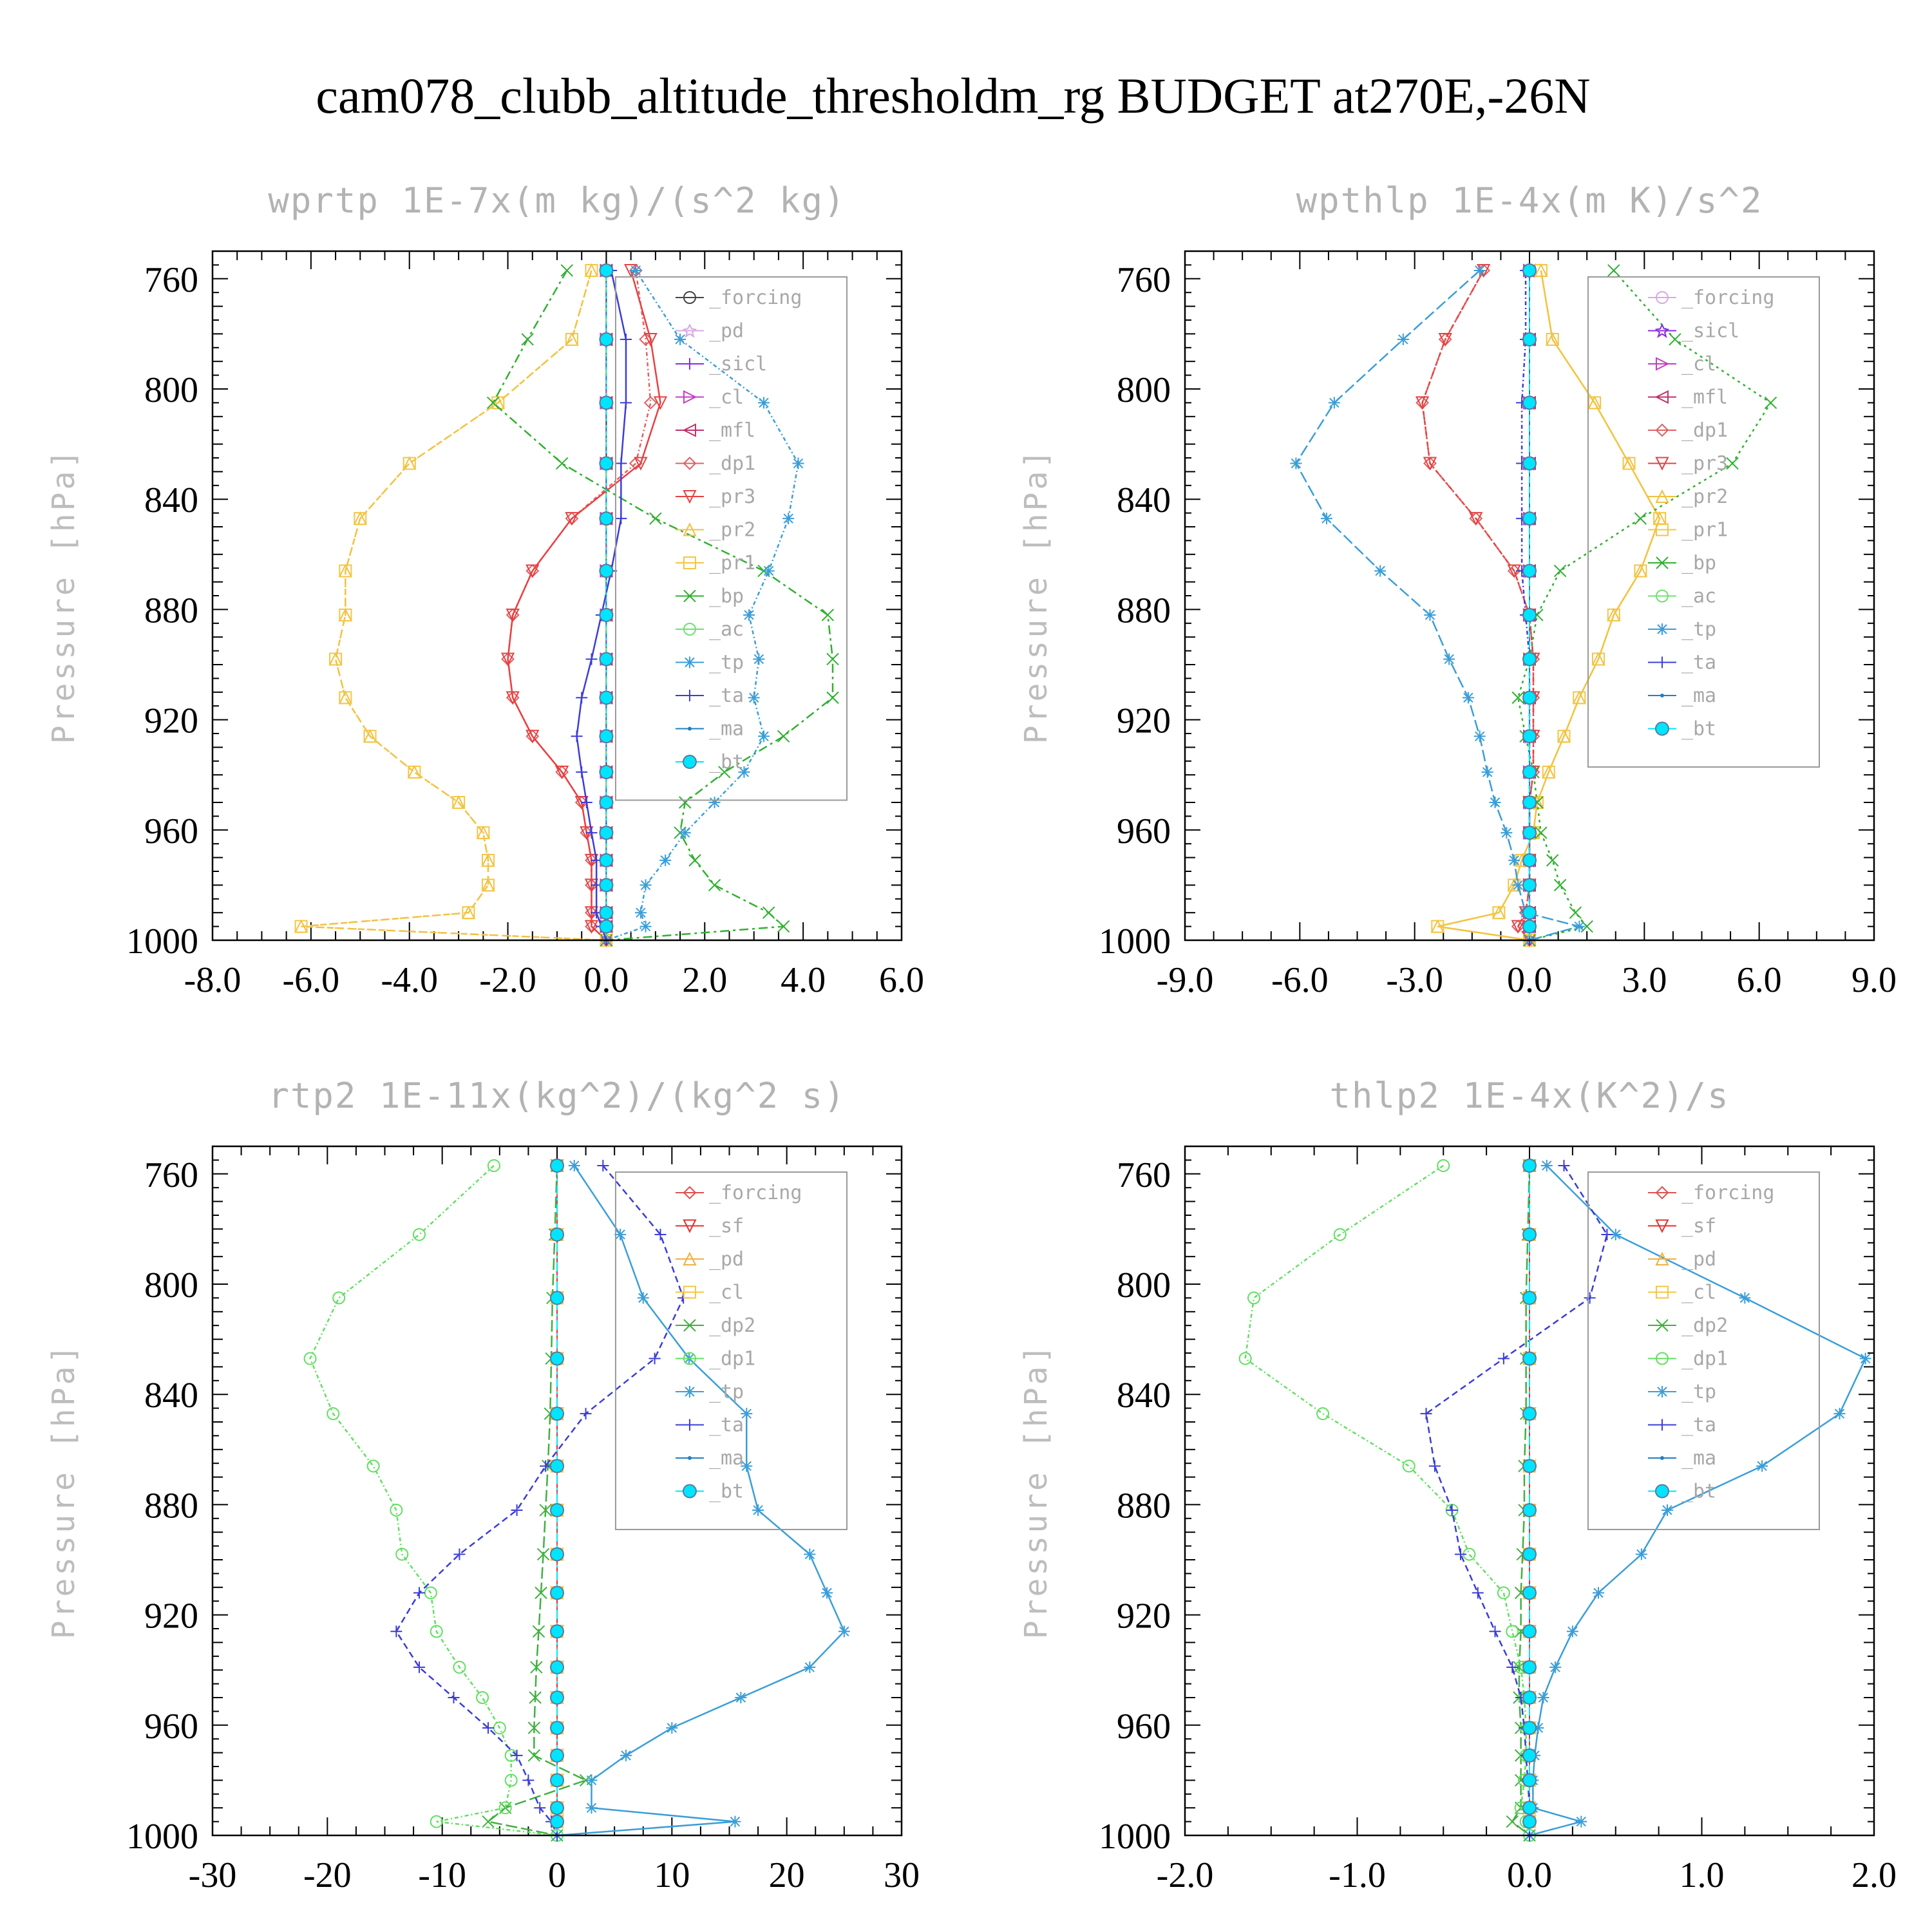 The image size is (1932, 1932). Describe the element at coordinates (902, 1875) in the screenshot. I see `x-tick-label: 30` at that location.